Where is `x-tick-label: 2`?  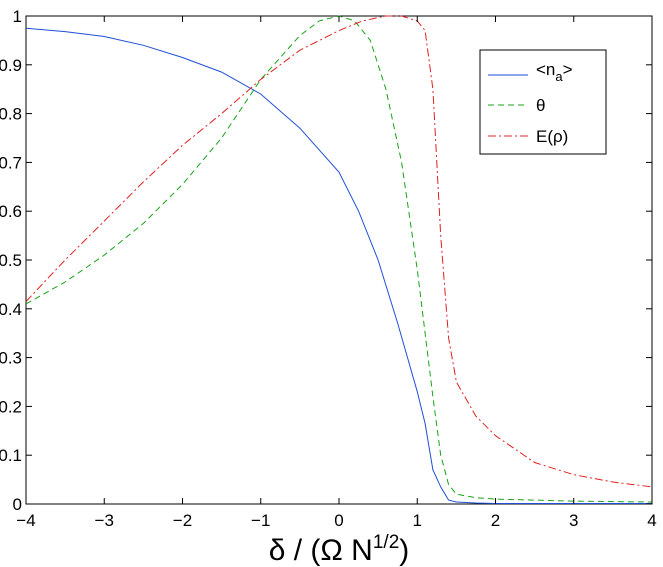
x-tick-label: 2 is located at coordinates (495, 520).